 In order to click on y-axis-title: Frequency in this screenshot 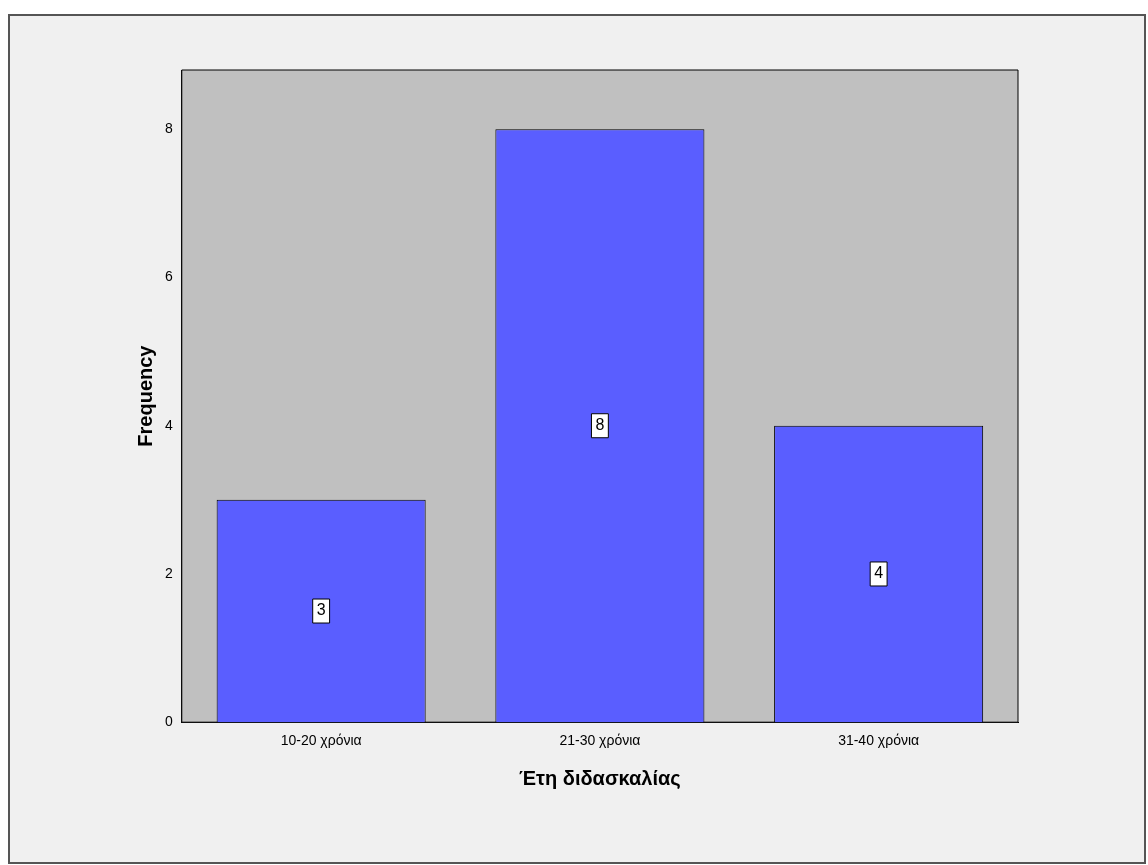, I will do `click(144, 395)`.